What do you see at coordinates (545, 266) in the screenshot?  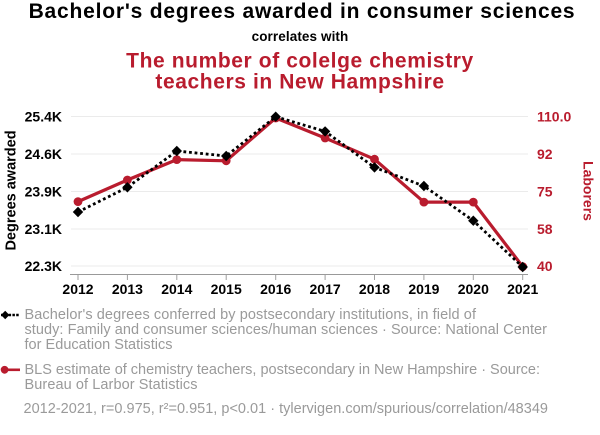 I see `svg-text: 40` at bounding box center [545, 266].